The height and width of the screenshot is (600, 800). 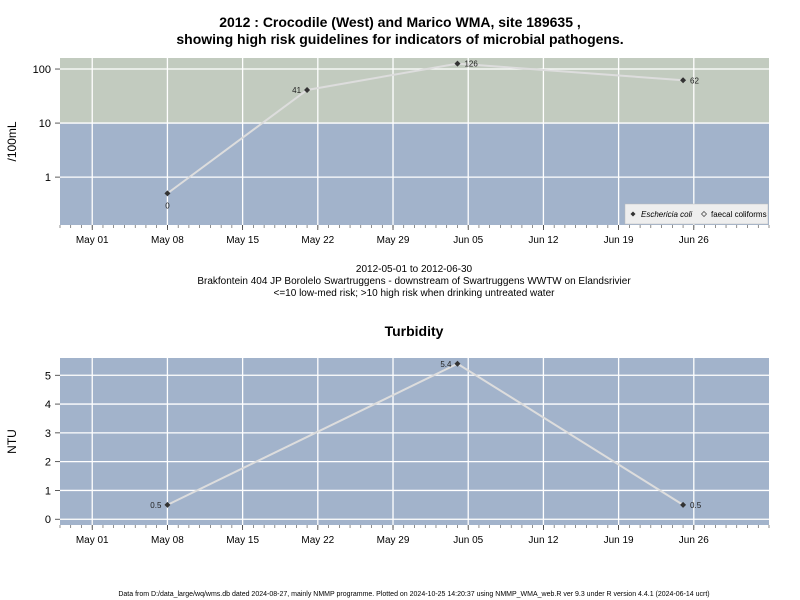 What do you see at coordinates (739, 214) in the screenshot?
I see `legend-label-faecal: faecal coliforms` at bounding box center [739, 214].